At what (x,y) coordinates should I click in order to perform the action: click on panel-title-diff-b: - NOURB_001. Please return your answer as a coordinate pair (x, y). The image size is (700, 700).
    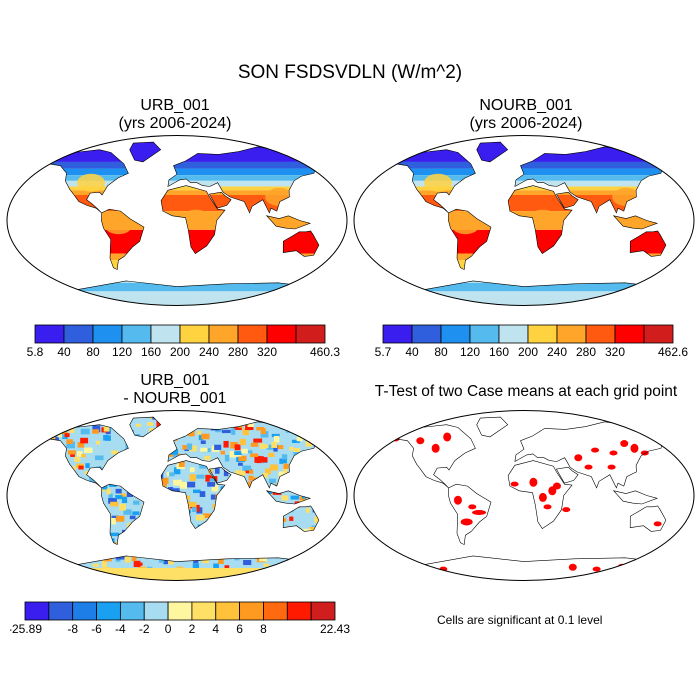
    Looking at the image, I should click on (175, 398).